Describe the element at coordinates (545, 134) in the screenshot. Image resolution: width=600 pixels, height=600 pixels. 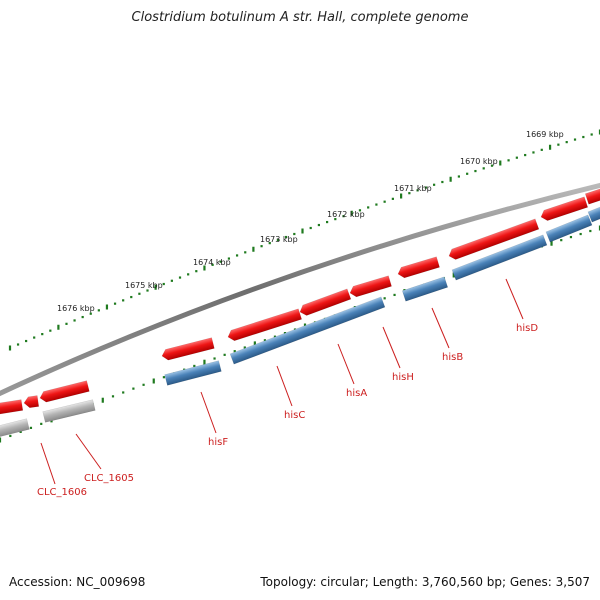
I see `ruler-label: 1669 kbp` at that location.